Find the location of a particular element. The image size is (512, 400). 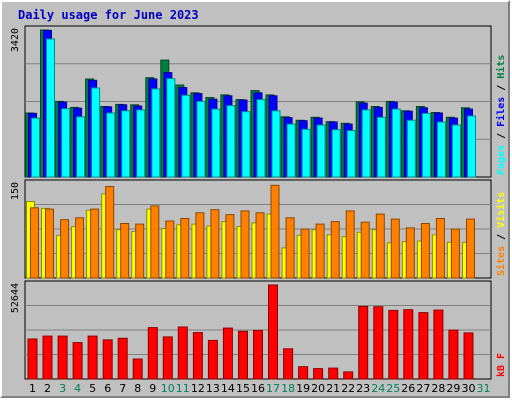

x-tick-label-28: 28 is located at coordinates (438, 388).